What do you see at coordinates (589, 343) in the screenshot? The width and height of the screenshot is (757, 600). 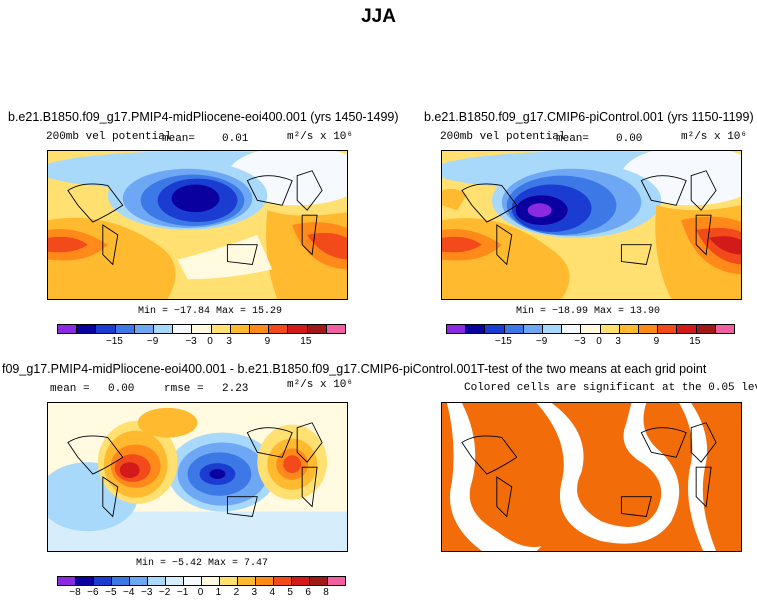 I see `panel2-colorbar-ticks: −15 −9 −3 0 3 9 15` at bounding box center [589, 343].